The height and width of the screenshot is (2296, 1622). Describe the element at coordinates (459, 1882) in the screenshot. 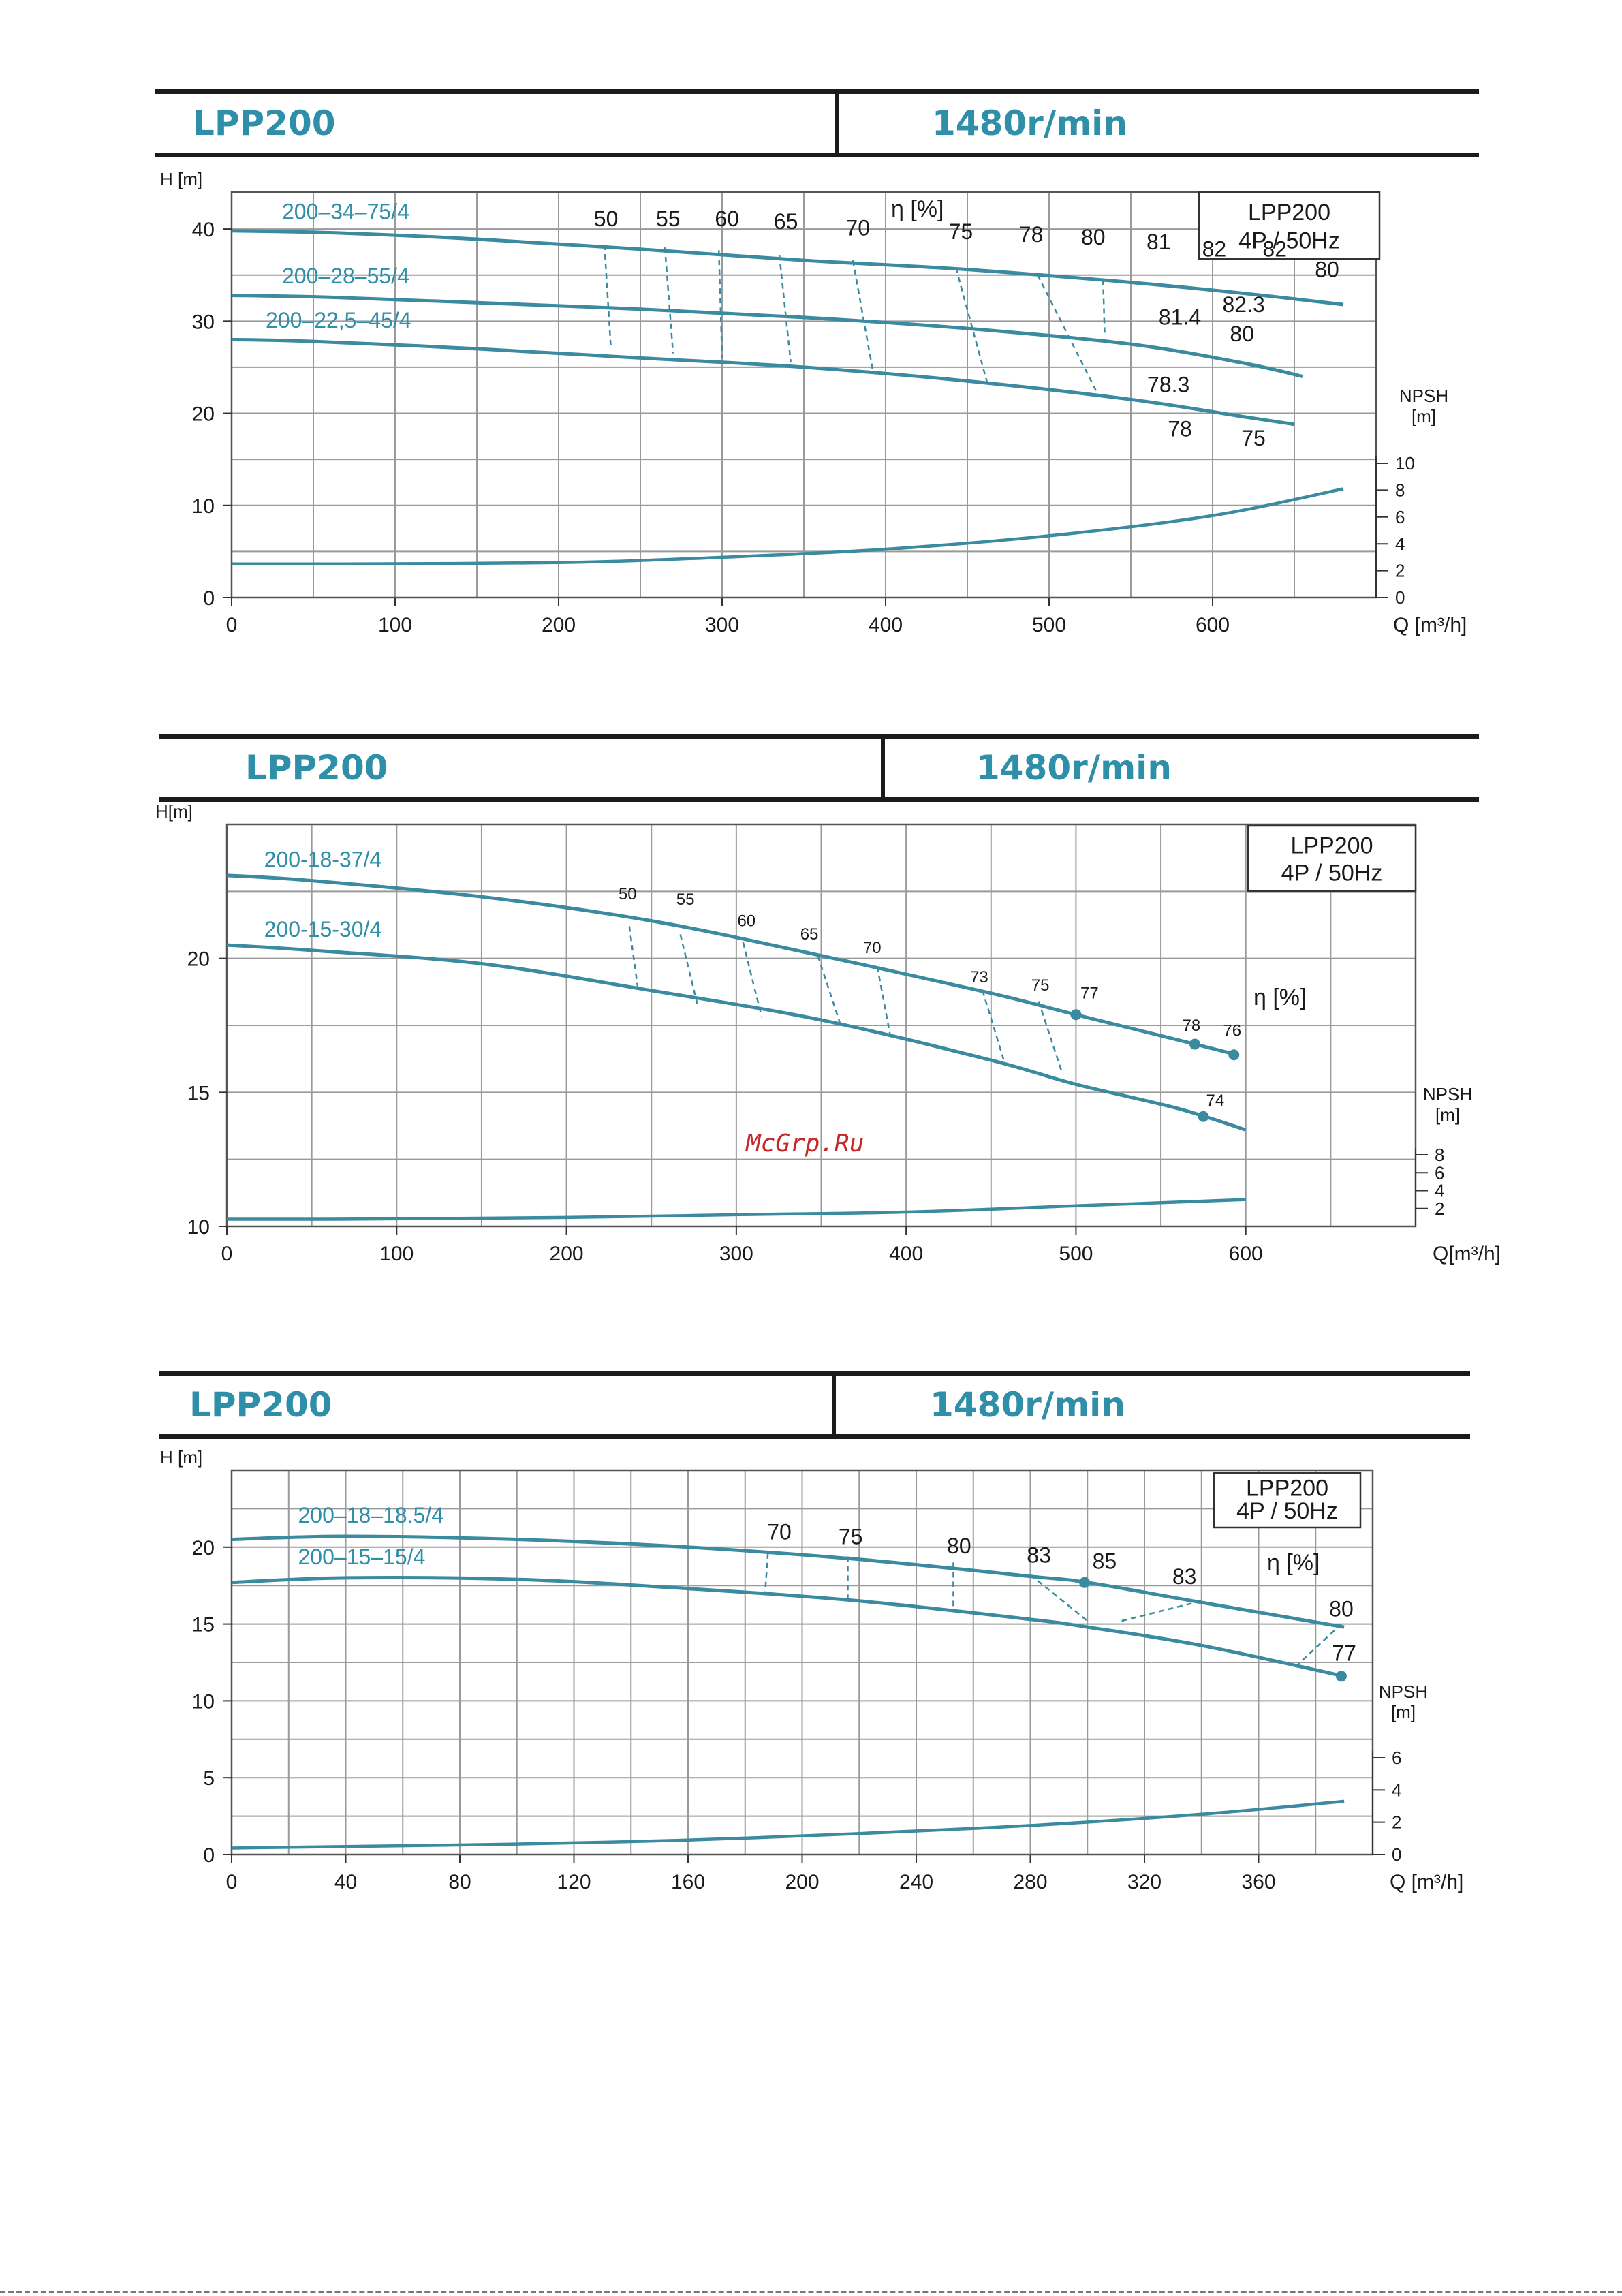

I see `x-tick-label: 80` at that location.